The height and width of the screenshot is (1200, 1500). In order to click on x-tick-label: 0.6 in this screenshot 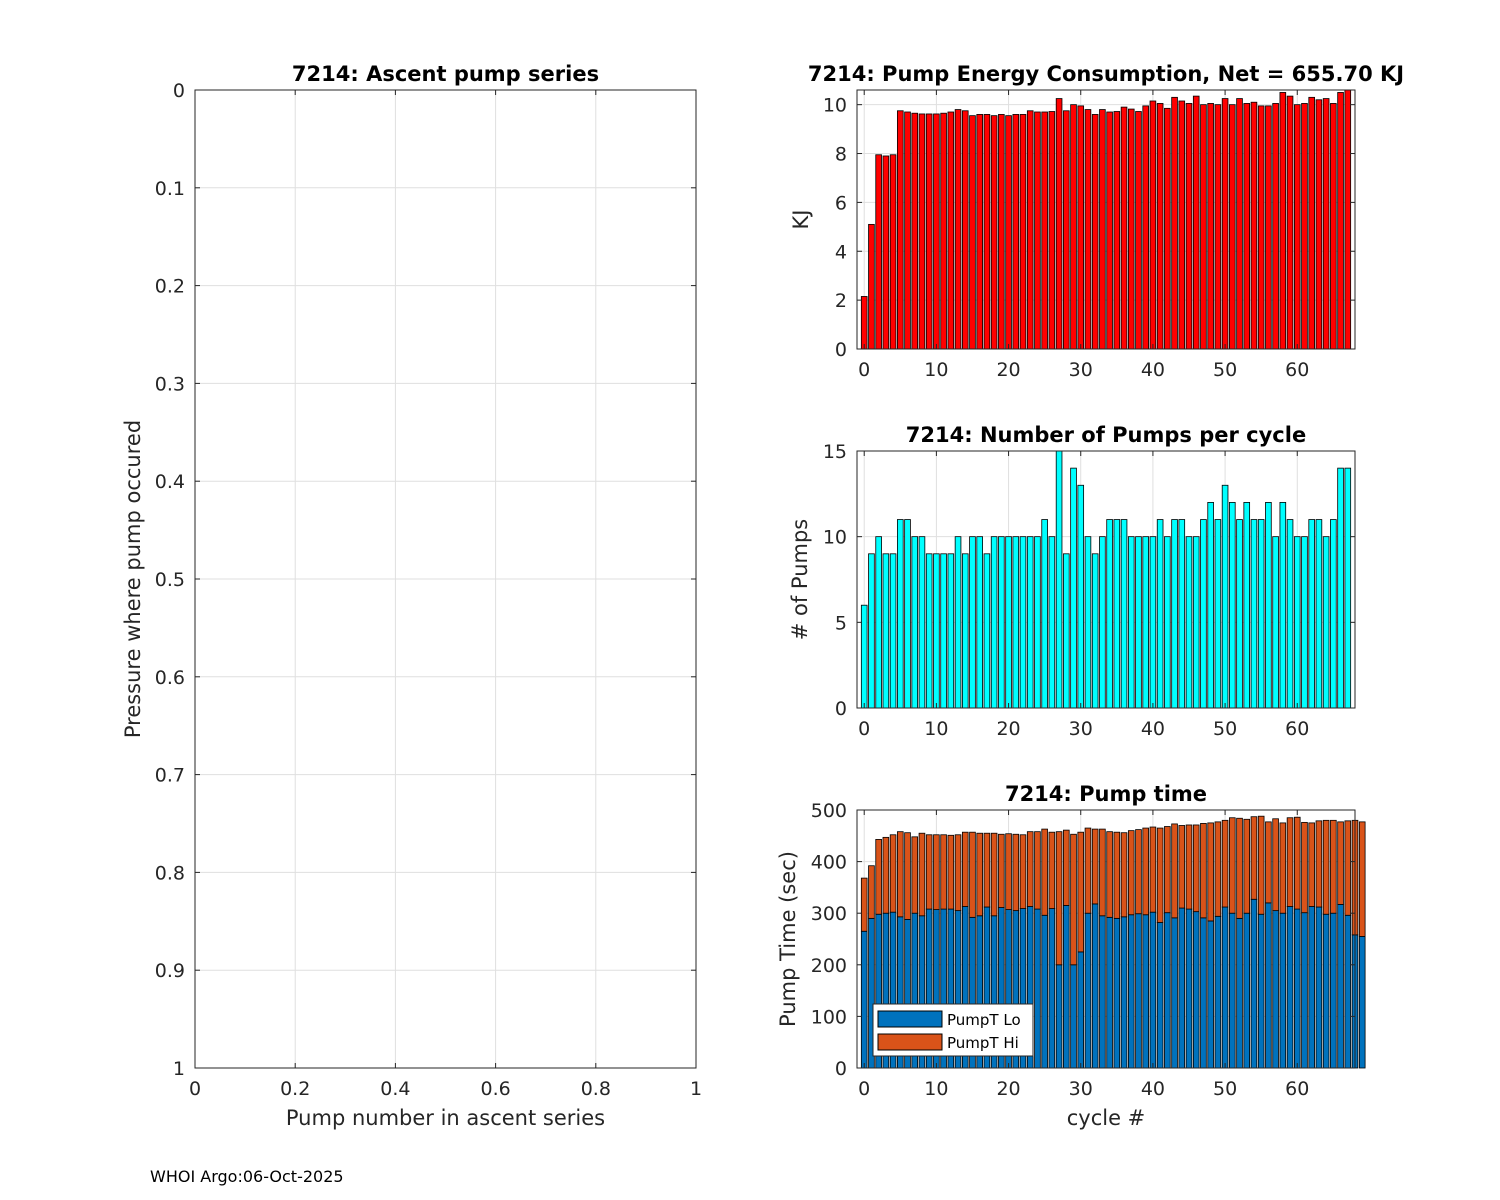, I will do `click(495, 1089)`.